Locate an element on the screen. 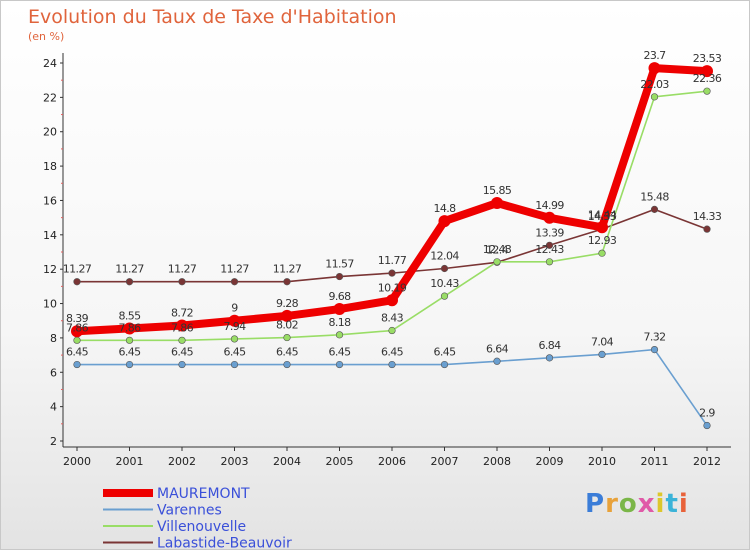 This screenshot has width=750, height=550. logo-letter: x is located at coordinates (646, 504).